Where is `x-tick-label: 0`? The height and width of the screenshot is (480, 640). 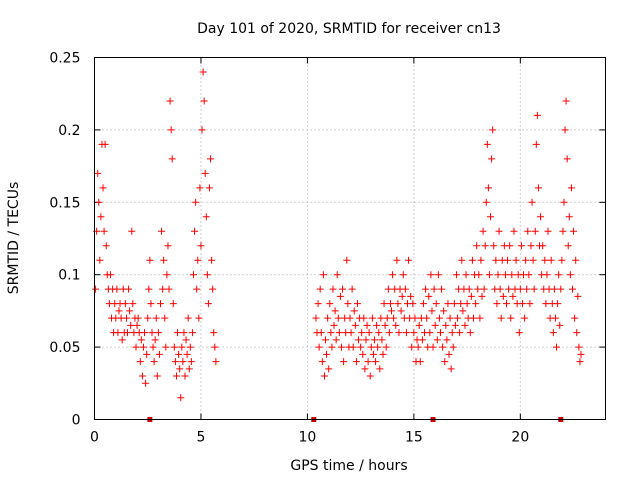
x-tick-label: 0 is located at coordinates (94, 438).